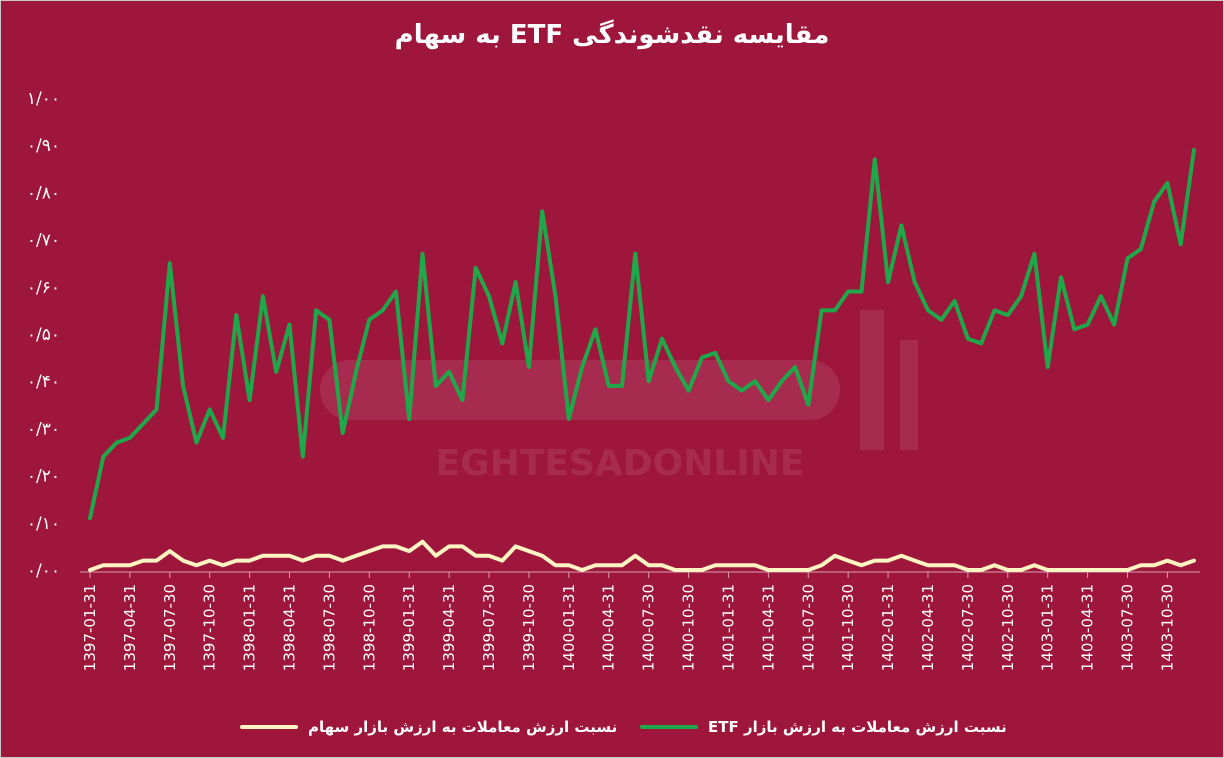 This screenshot has height=758, width=1224. Describe the element at coordinates (1008, 627) in the screenshot. I see `x-tick-label: 1402-10-30` at that location.